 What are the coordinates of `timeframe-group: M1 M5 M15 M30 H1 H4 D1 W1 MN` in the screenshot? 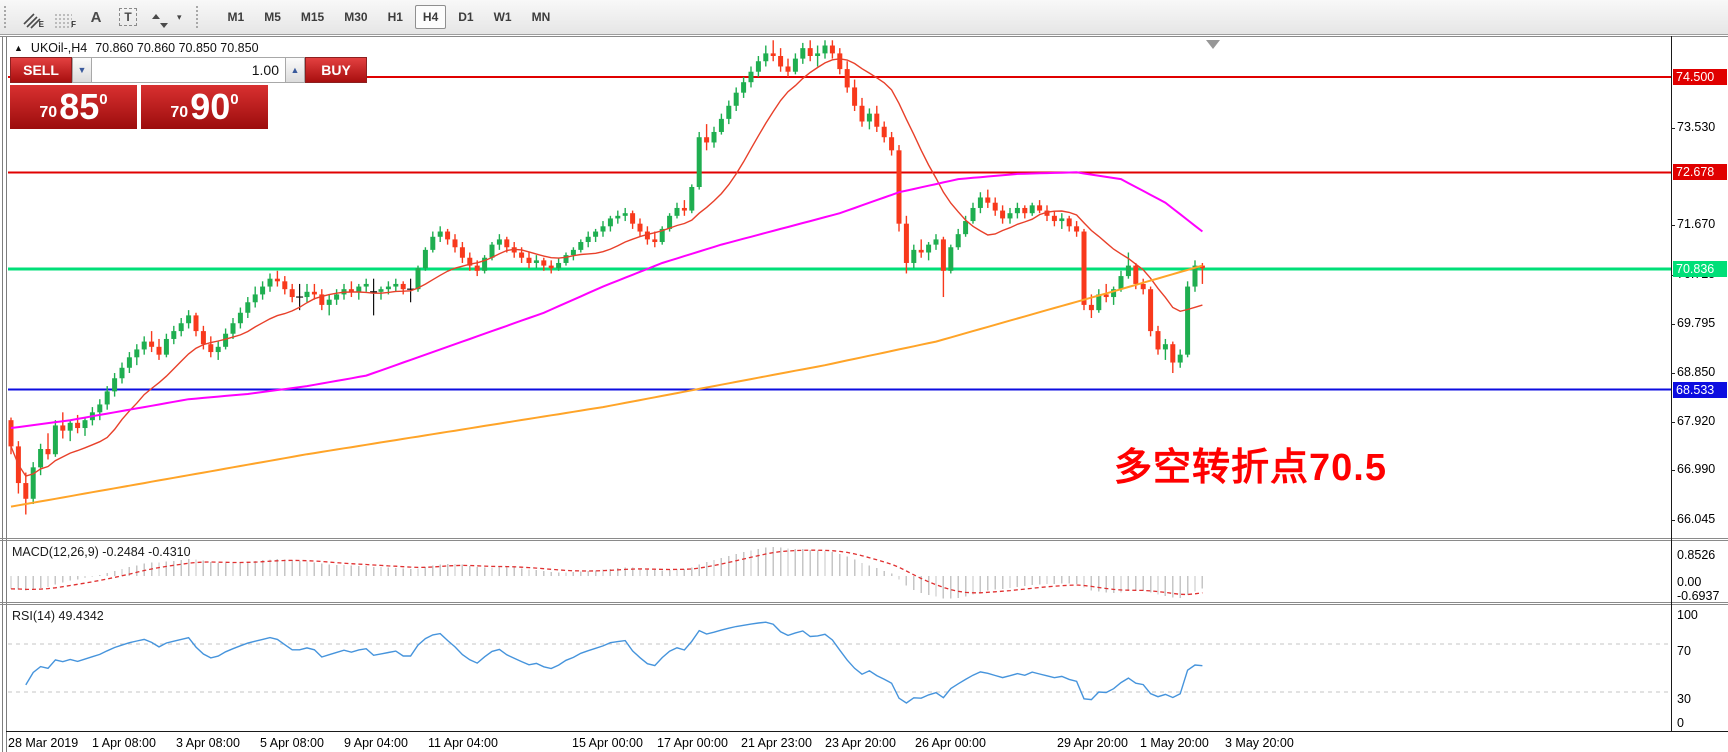 It's located at (389, 17).